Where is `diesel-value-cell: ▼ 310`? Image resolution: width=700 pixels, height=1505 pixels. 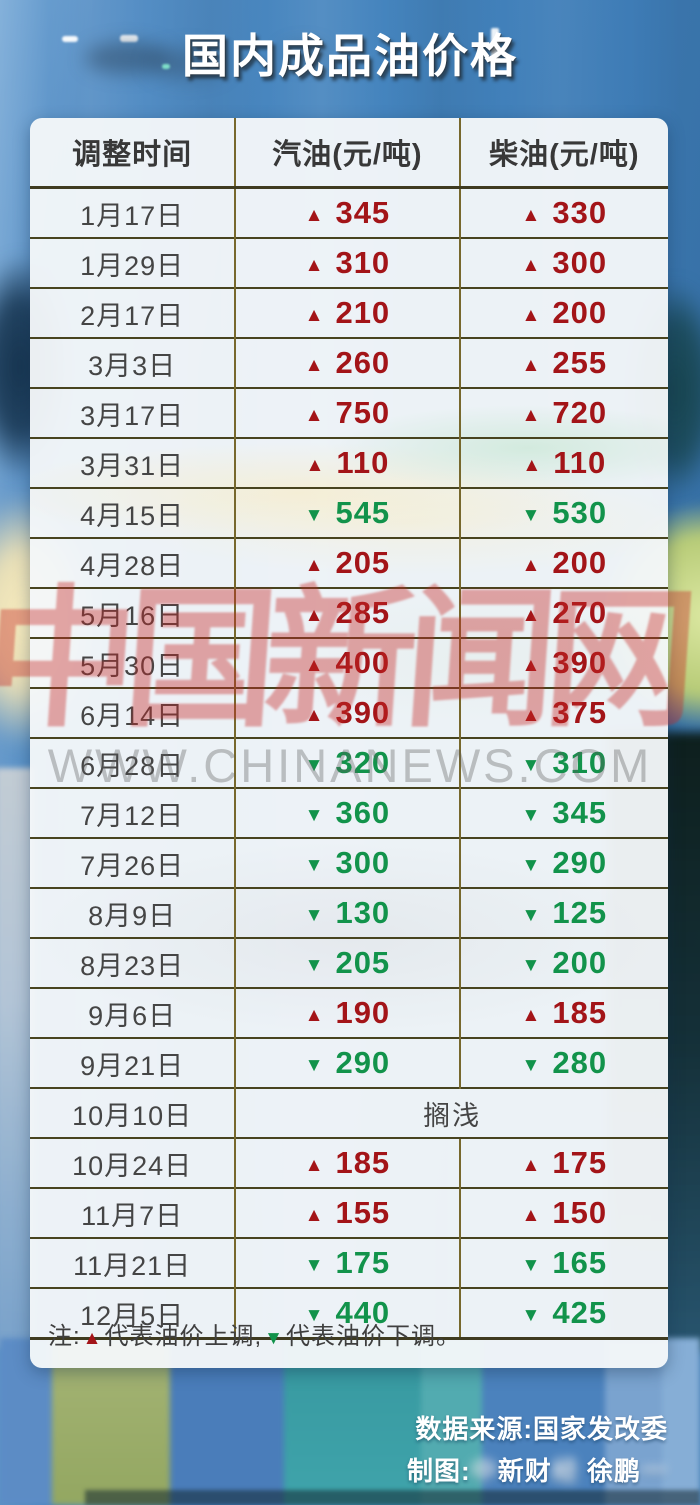 diesel-value-cell: ▼ 310 is located at coordinates (563, 762).